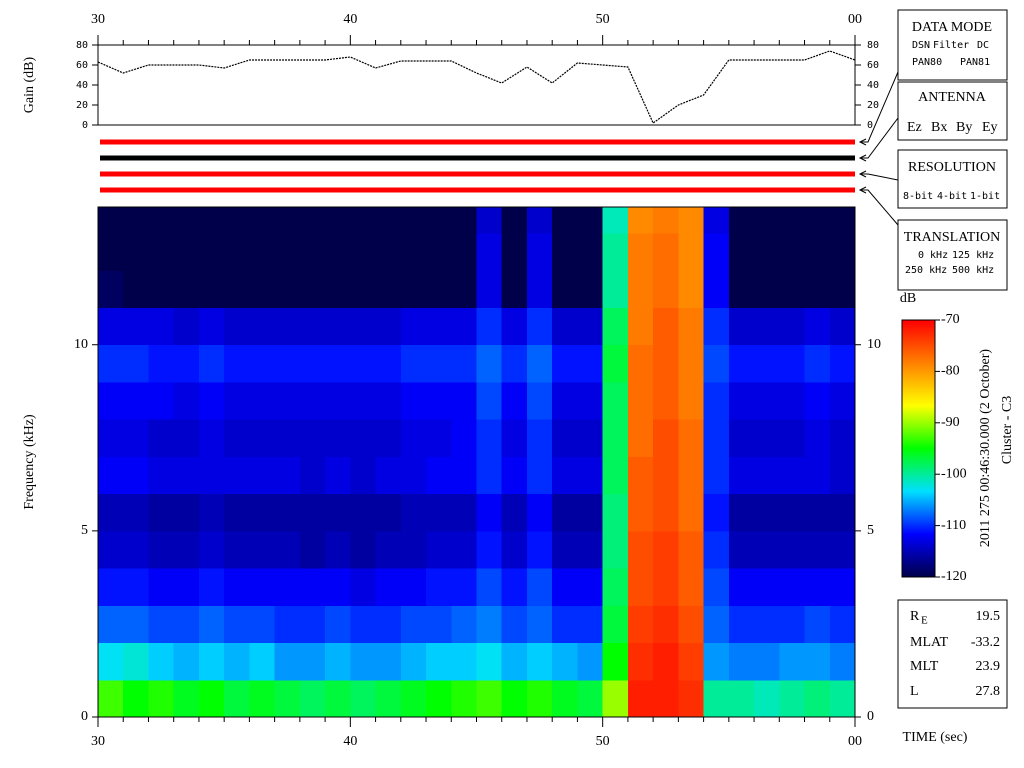 This screenshot has height=768, width=1024. Describe the element at coordinates (870, 716) in the screenshot. I see `y-tick-label: 0` at that location.